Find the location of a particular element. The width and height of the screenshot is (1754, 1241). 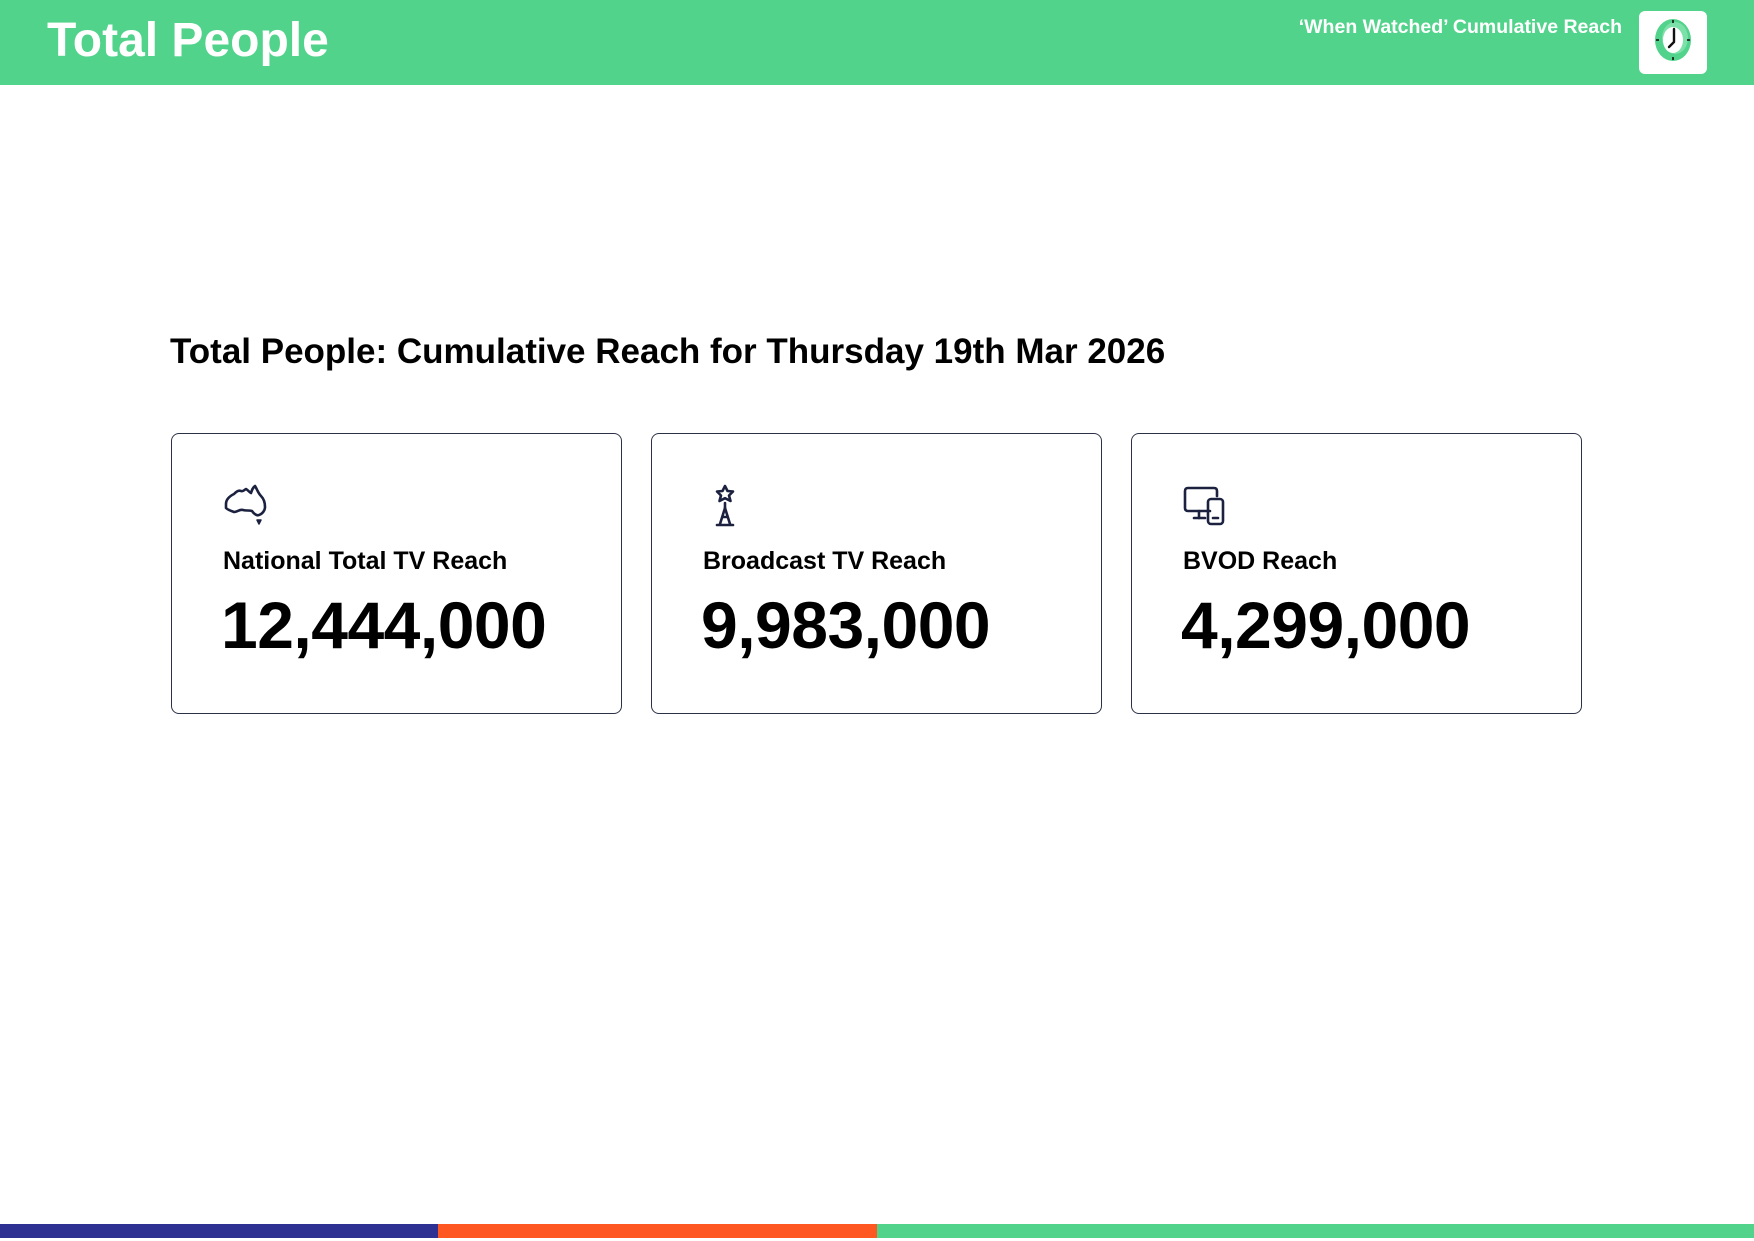

clock-icon is located at coordinates (1673, 42).